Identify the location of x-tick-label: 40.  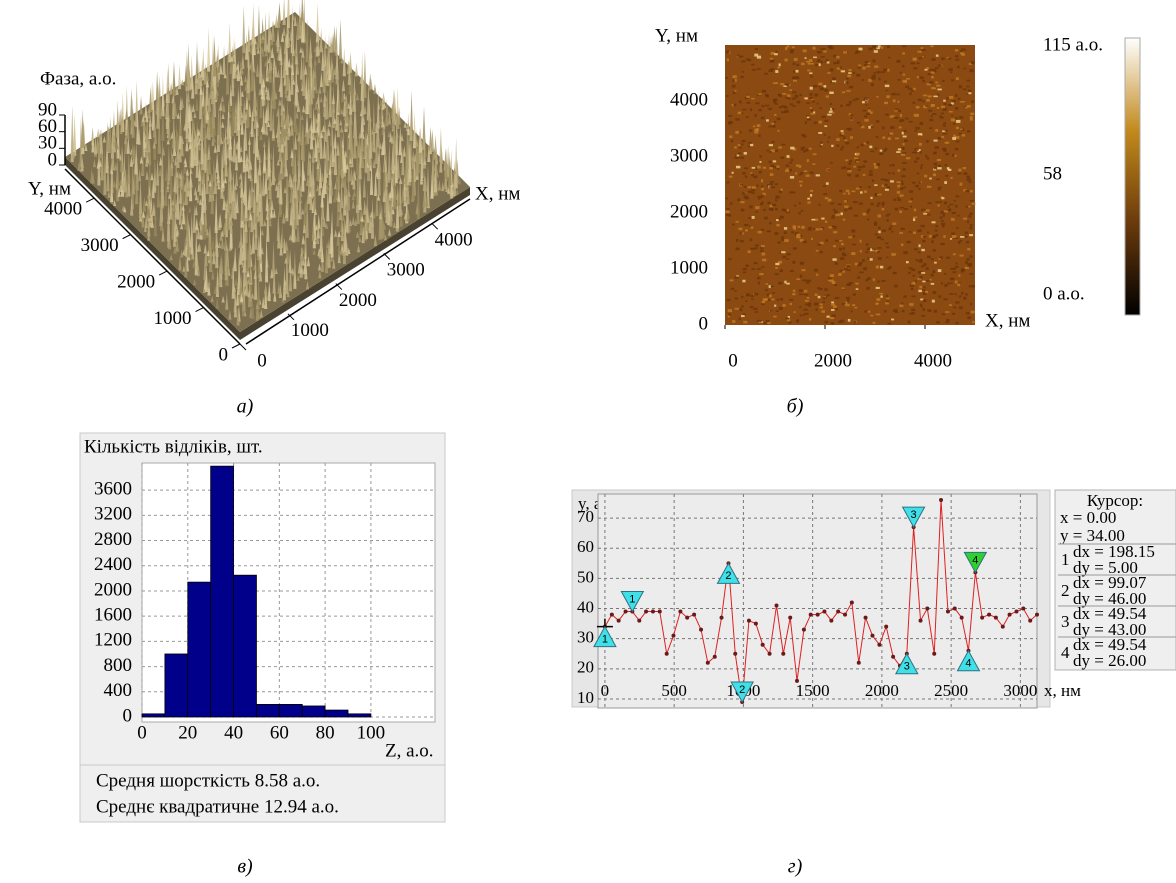
(233, 732).